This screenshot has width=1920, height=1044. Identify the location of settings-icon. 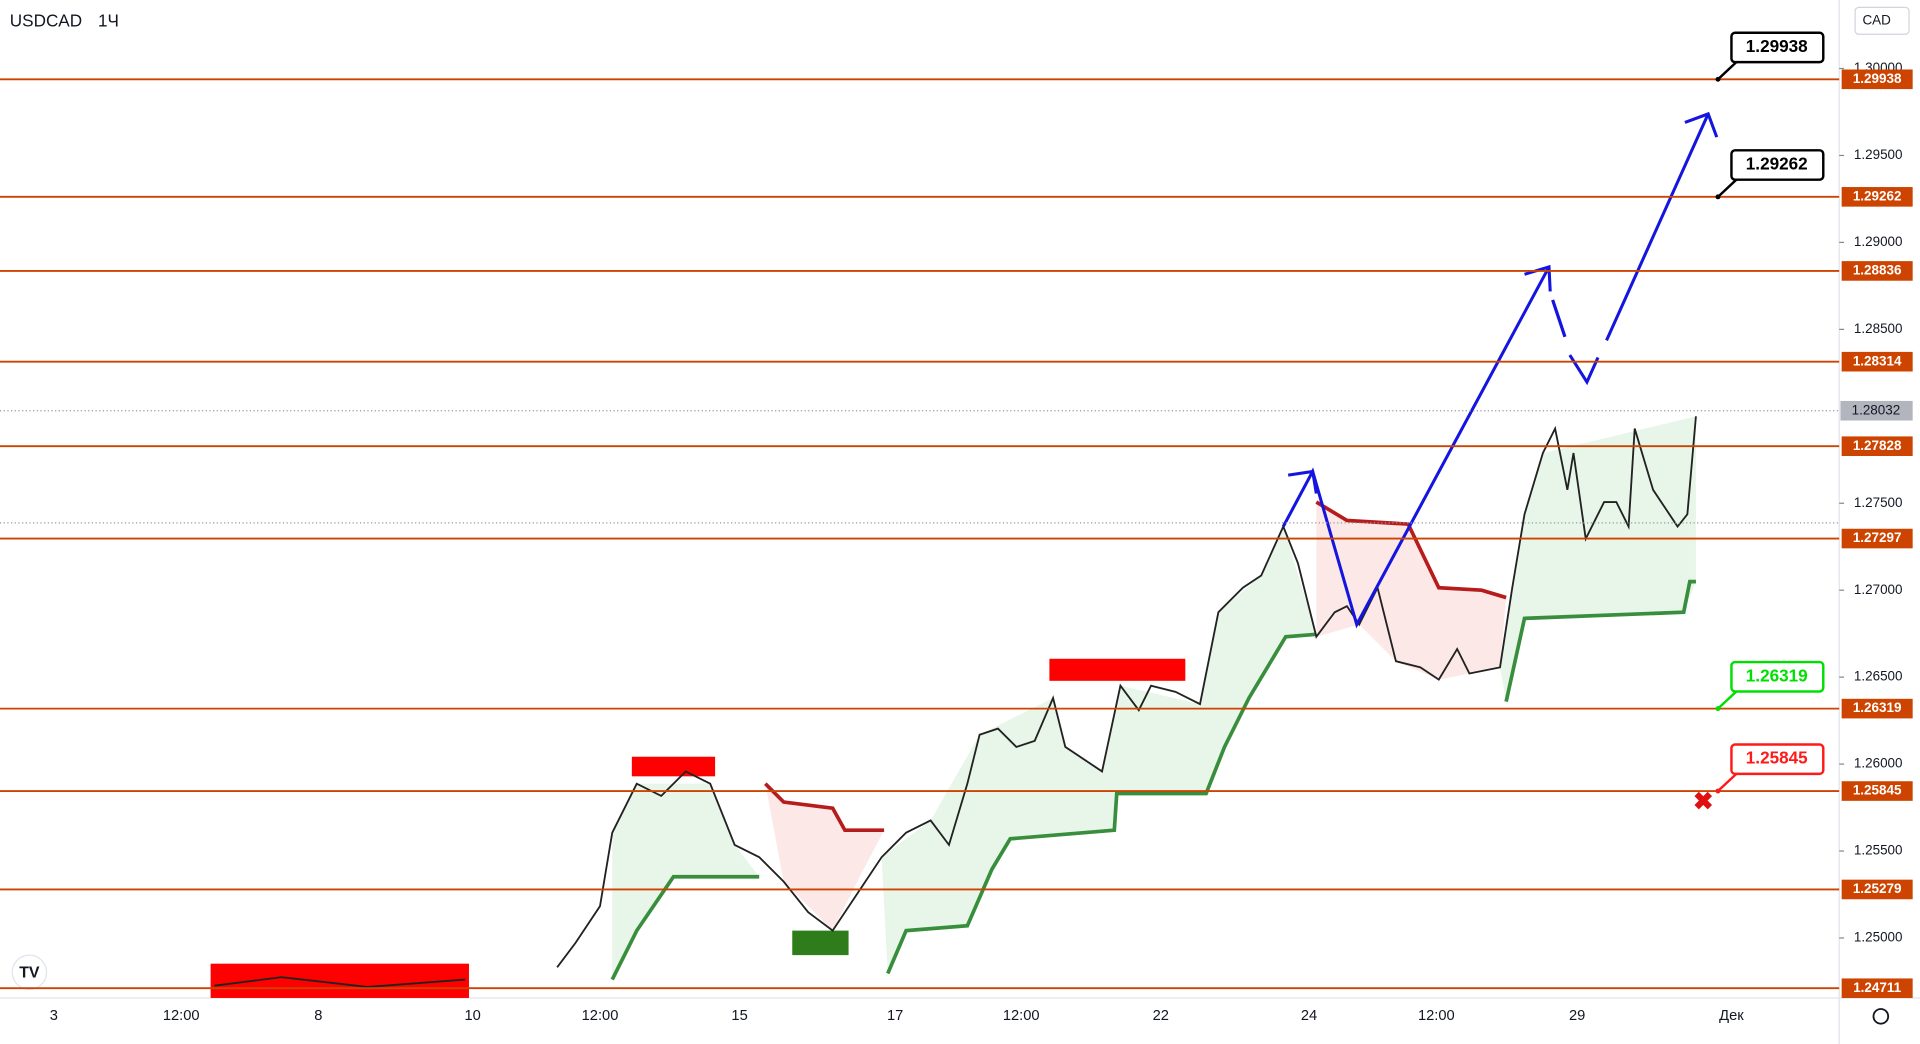
(1881, 1016).